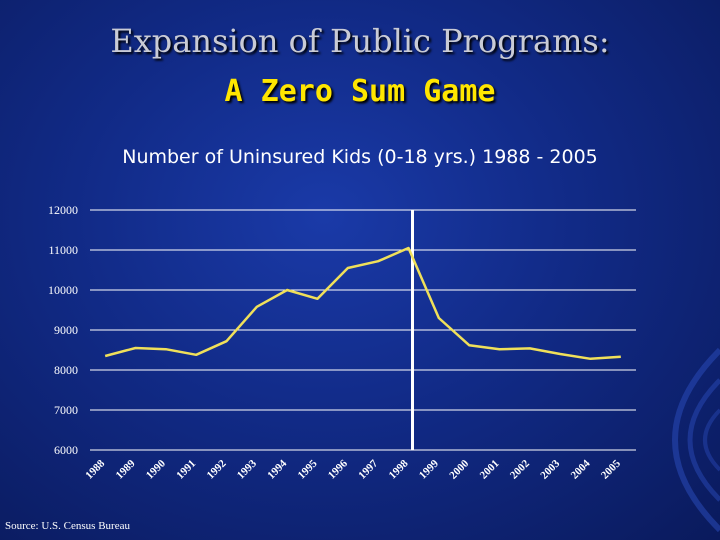 Image resolution: width=720 pixels, height=540 pixels. Describe the element at coordinates (696, 440) in the screenshot. I see `decorative-arcs` at that location.